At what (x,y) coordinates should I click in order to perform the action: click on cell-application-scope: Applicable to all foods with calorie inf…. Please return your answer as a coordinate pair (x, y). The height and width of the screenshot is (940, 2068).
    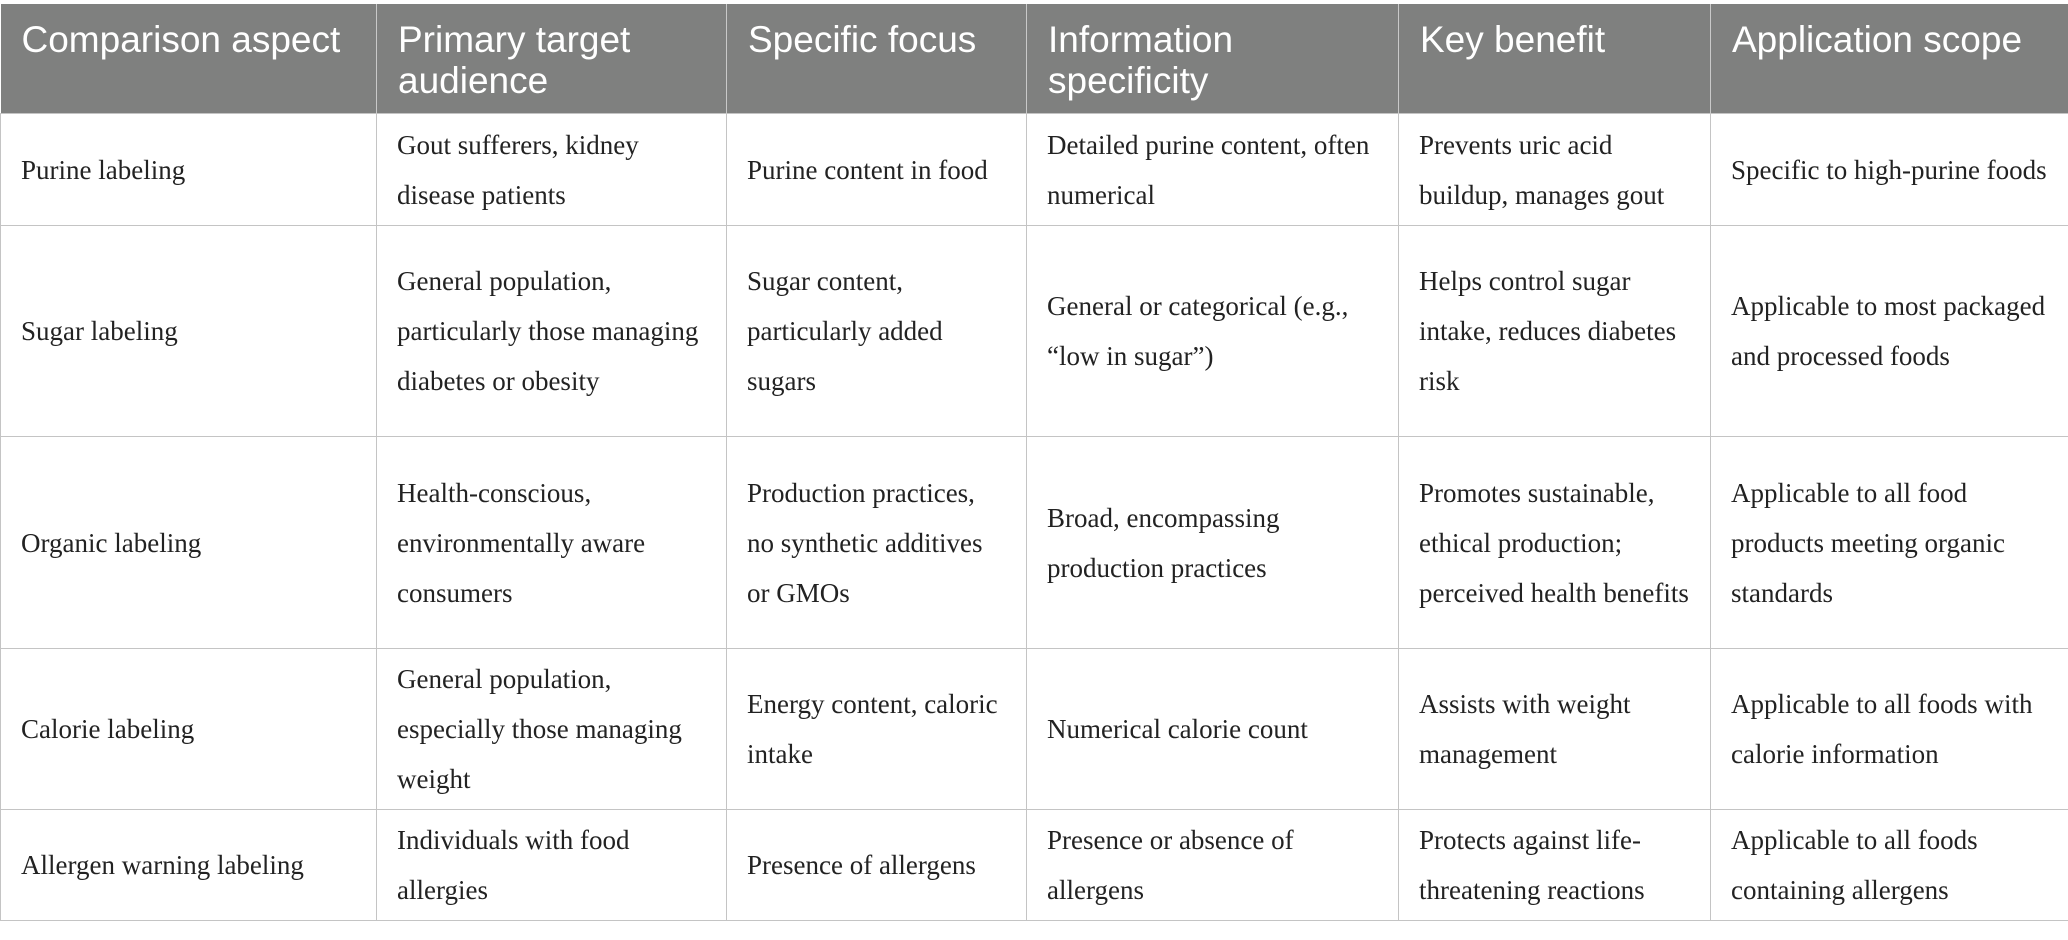
    Looking at the image, I should click on (1889, 729).